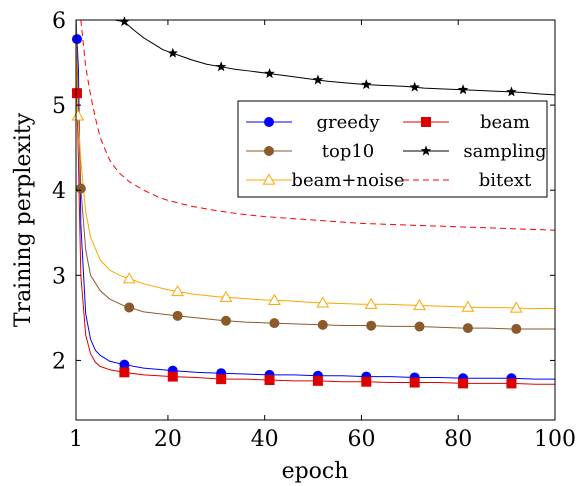 The image size is (577, 486). Describe the element at coordinates (269, 151) in the screenshot. I see `legend-marker-top10` at that location.